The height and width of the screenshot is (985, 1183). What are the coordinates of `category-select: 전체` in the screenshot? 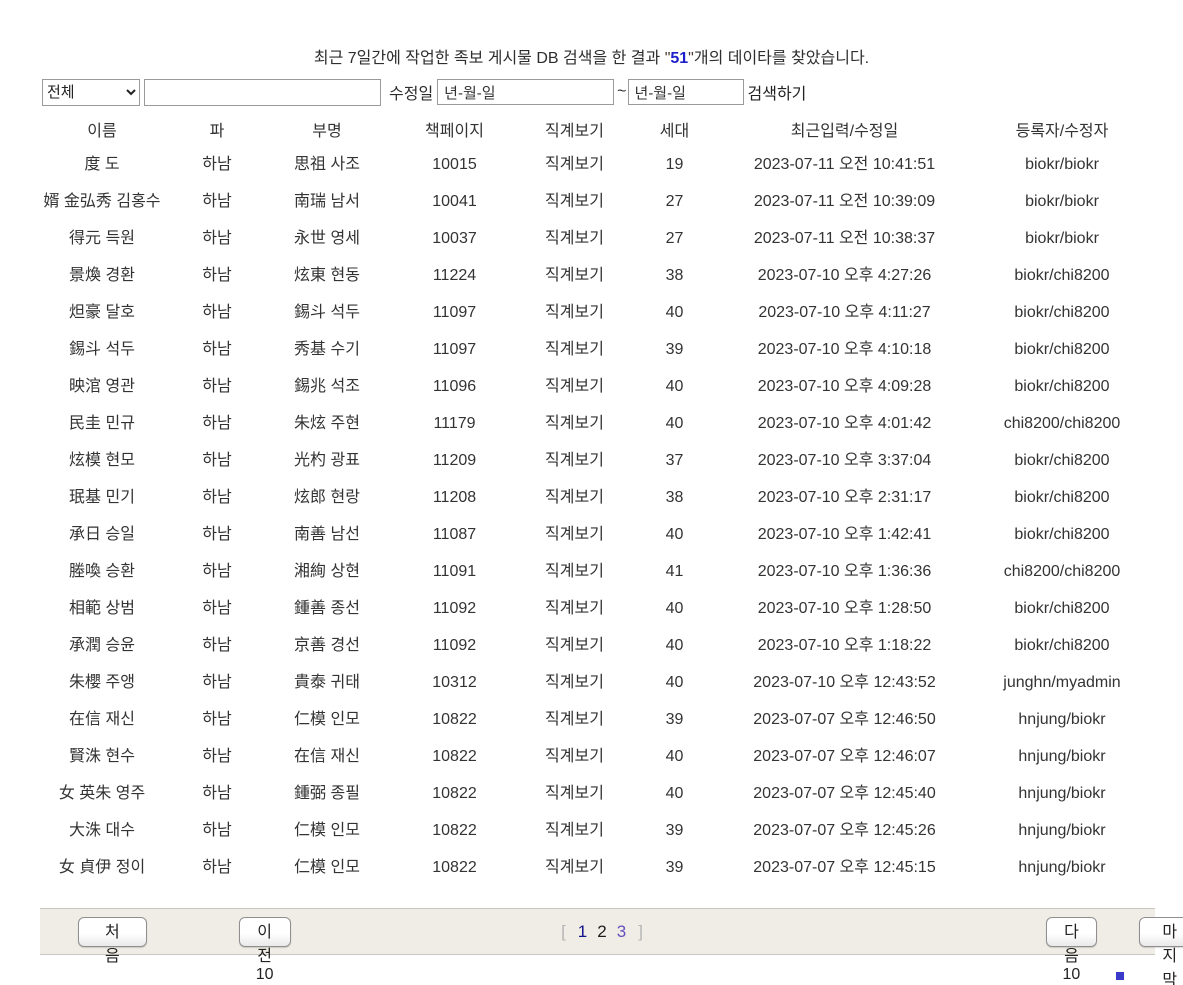 It's located at (91, 92).